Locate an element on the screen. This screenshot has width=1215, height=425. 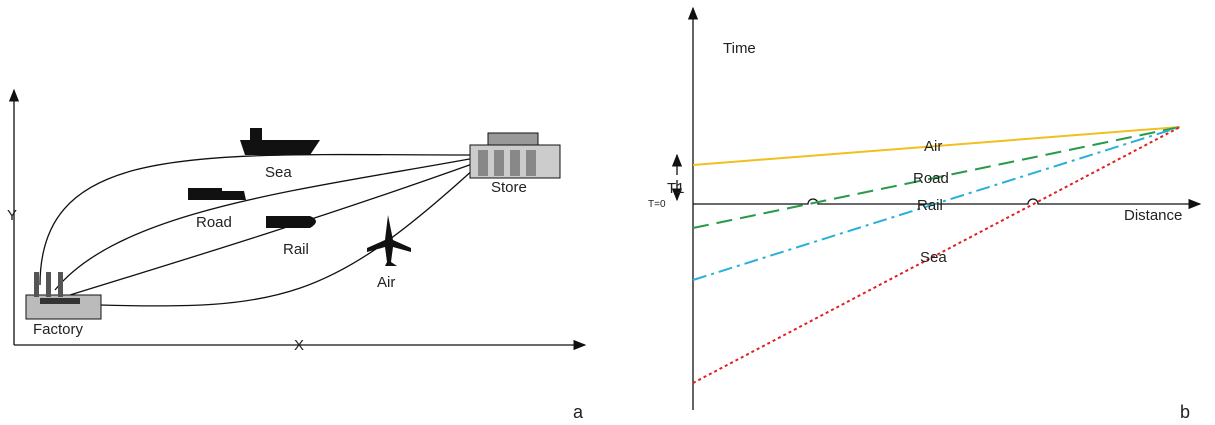
axis-label: Distance is located at coordinates (1153, 215).